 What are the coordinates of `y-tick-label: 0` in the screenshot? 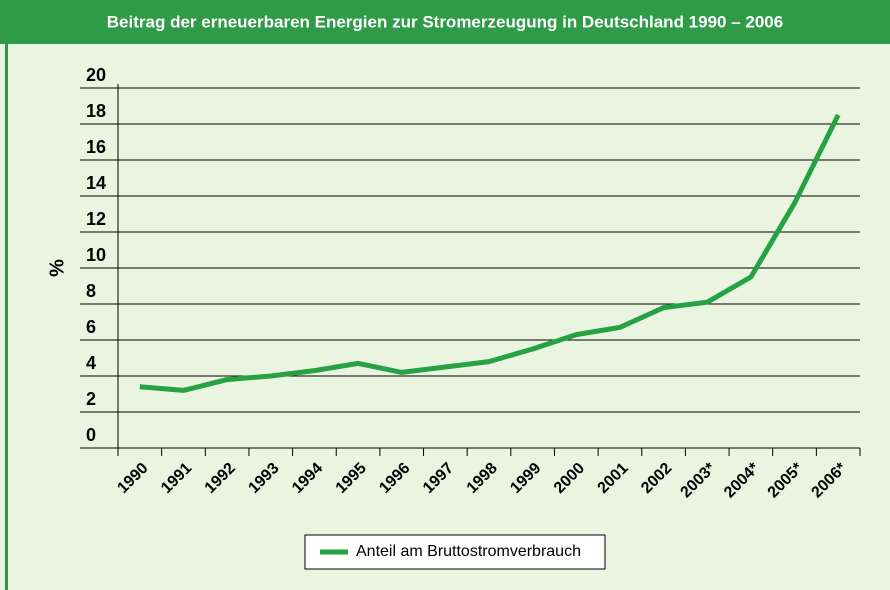 It's located at (91, 435).